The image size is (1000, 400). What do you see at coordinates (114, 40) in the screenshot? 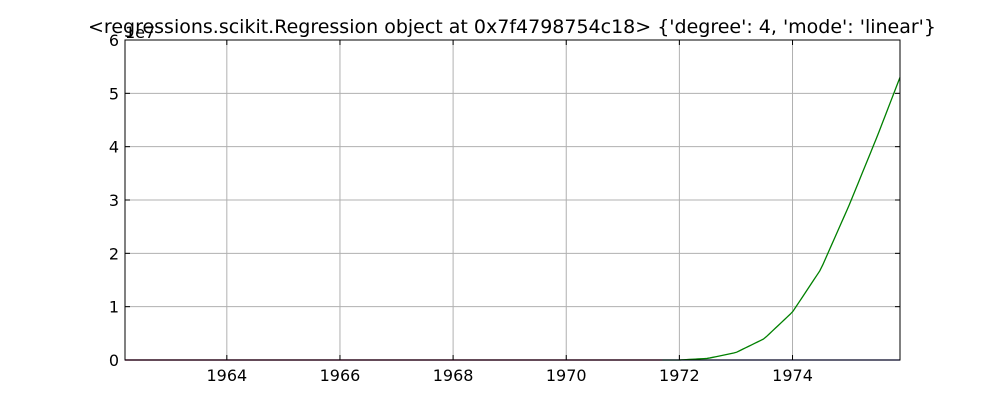
I see `y-tick-label: 6` at bounding box center [114, 40].